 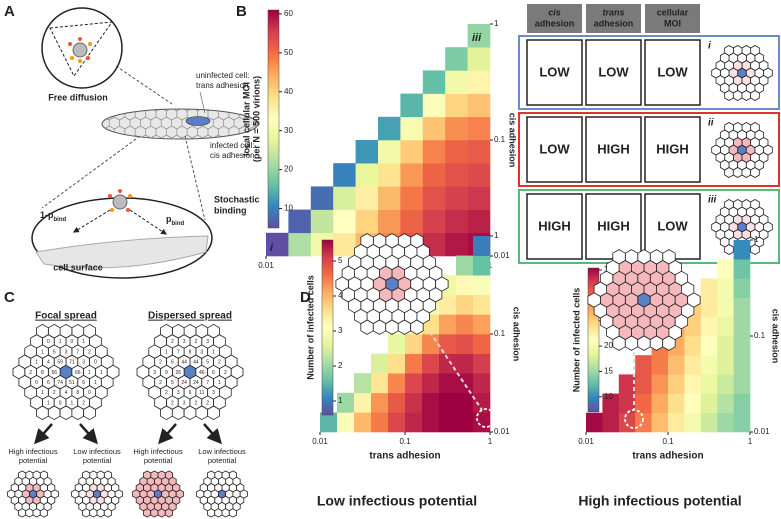 What do you see at coordinates (608, 345) in the screenshot?
I see `colorbar-tick-label: 20` at bounding box center [608, 345].